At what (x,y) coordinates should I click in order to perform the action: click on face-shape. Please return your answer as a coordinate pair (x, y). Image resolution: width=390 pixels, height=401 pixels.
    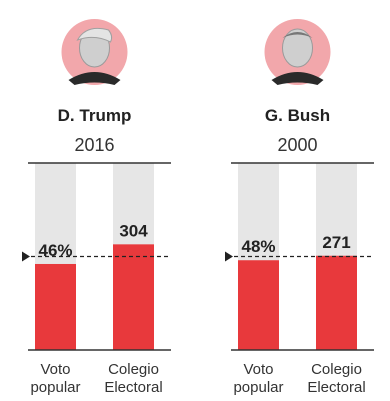
    Looking at the image, I should click on (297, 48).